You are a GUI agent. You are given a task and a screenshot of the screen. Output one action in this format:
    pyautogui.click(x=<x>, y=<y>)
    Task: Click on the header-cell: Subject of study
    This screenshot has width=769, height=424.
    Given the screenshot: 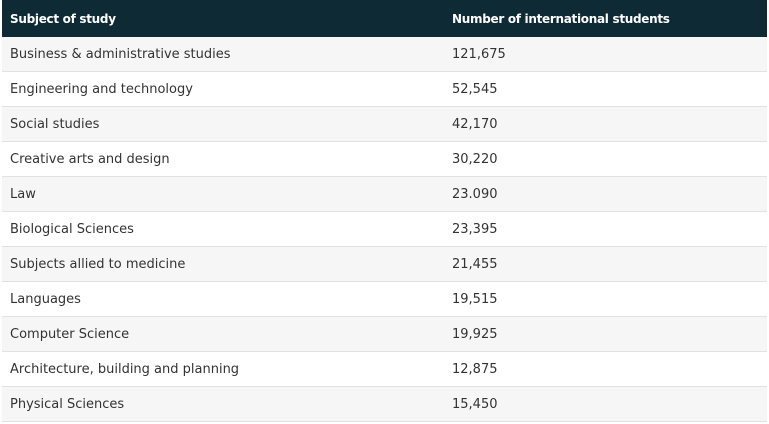 What is the action you would take?
    pyautogui.click(x=223, y=18)
    